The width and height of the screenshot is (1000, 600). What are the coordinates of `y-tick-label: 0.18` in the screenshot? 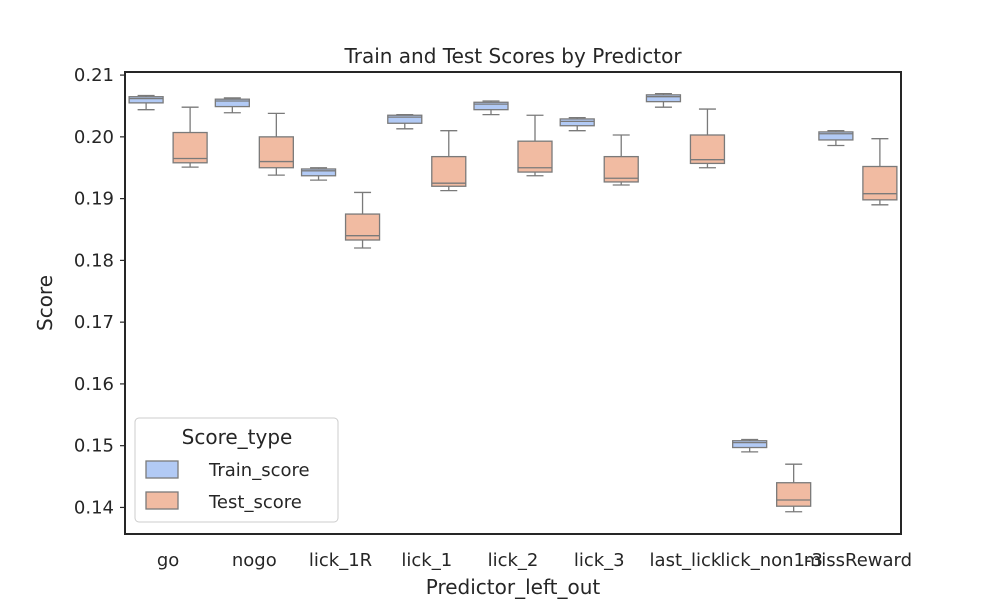 It's located at (94, 260).